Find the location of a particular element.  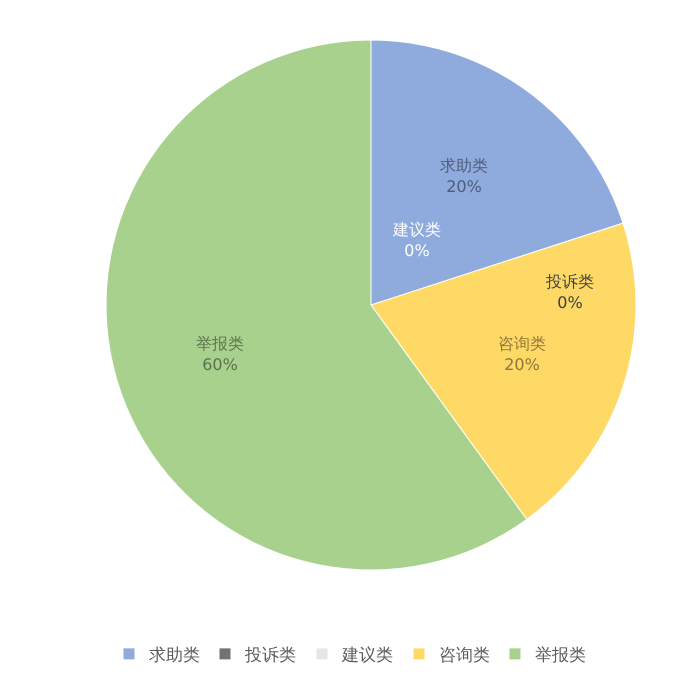

legend-label: 投诉类 is located at coordinates (270, 655).